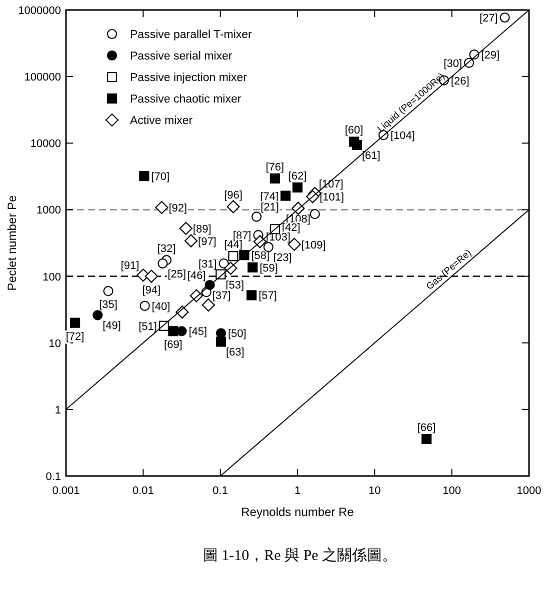  Describe the element at coordinates (235, 285) in the screenshot. I see `annotation: [53]` at that location.